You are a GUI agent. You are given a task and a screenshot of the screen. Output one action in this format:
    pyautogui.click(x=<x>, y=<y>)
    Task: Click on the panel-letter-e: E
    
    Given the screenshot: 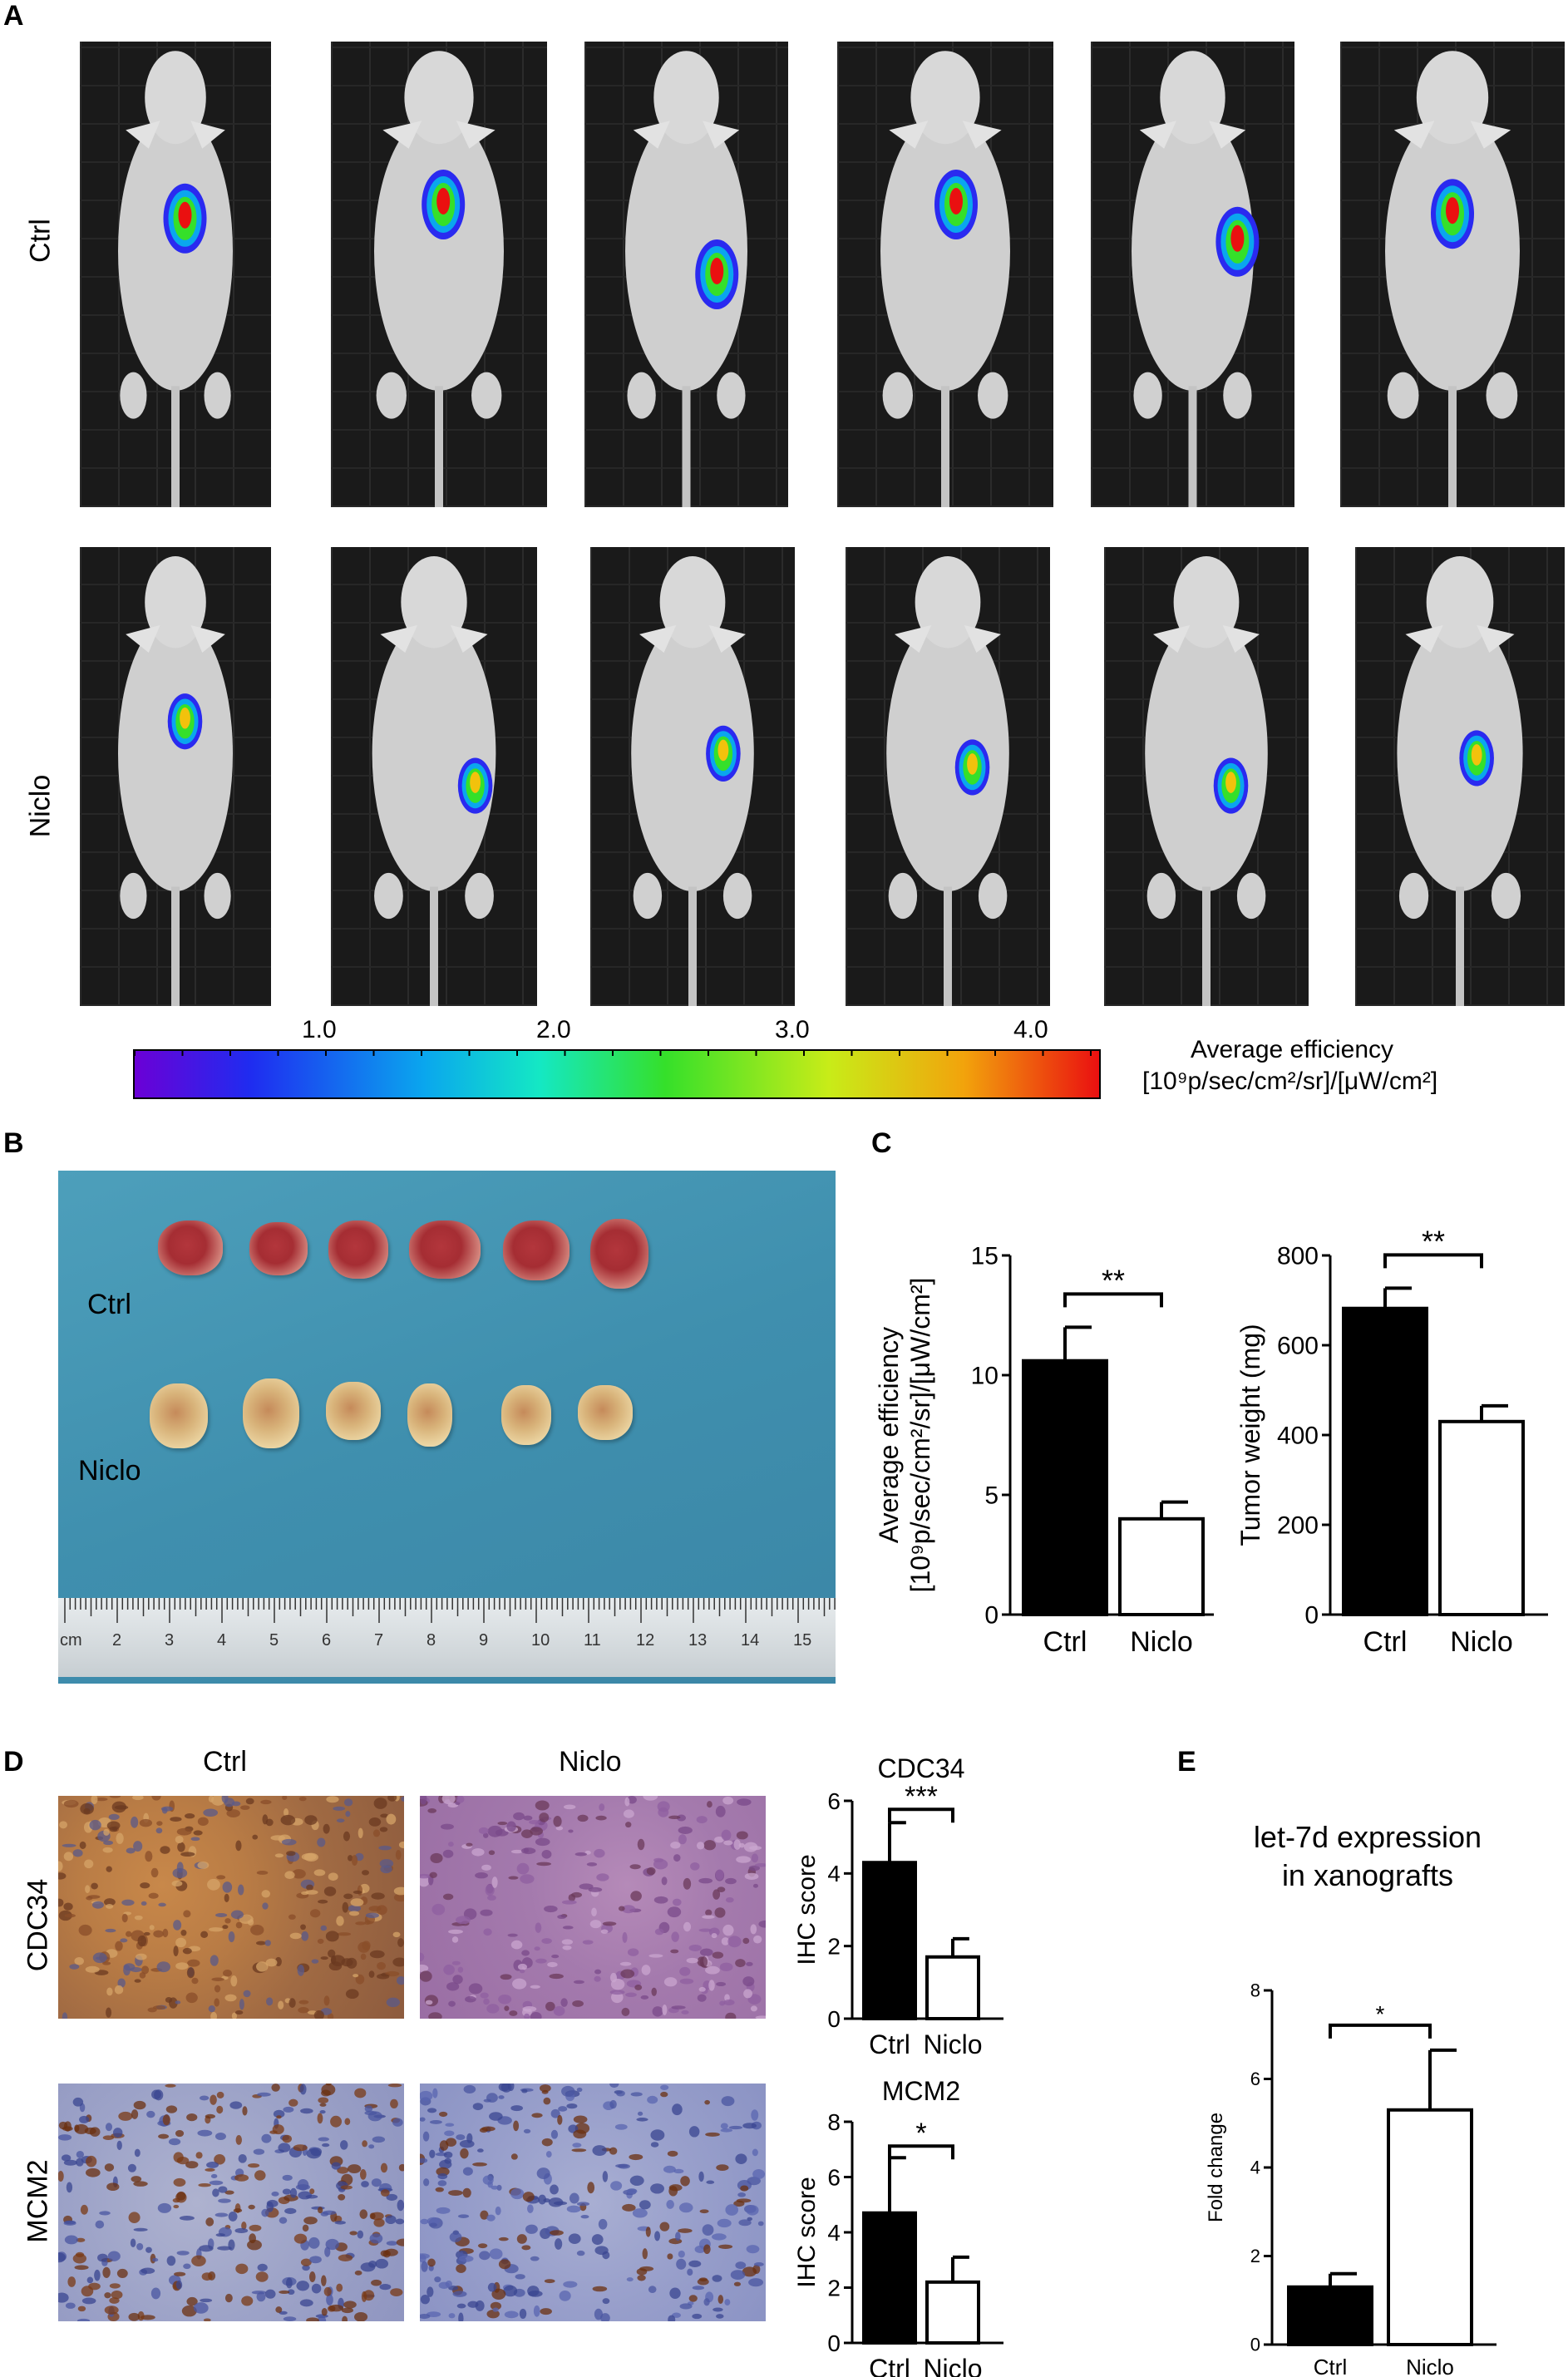 What is the action you would take?
    pyautogui.click(x=1186, y=1762)
    